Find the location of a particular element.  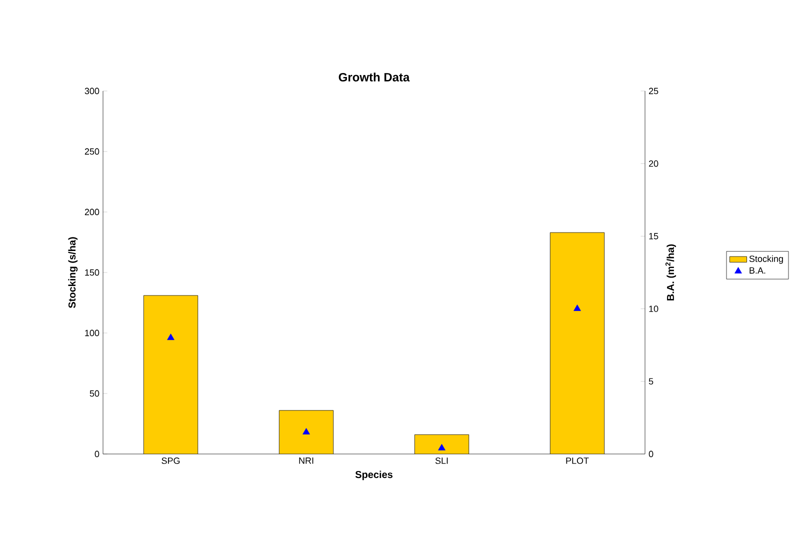

legend-label: Stocking is located at coordinates (766, 259).